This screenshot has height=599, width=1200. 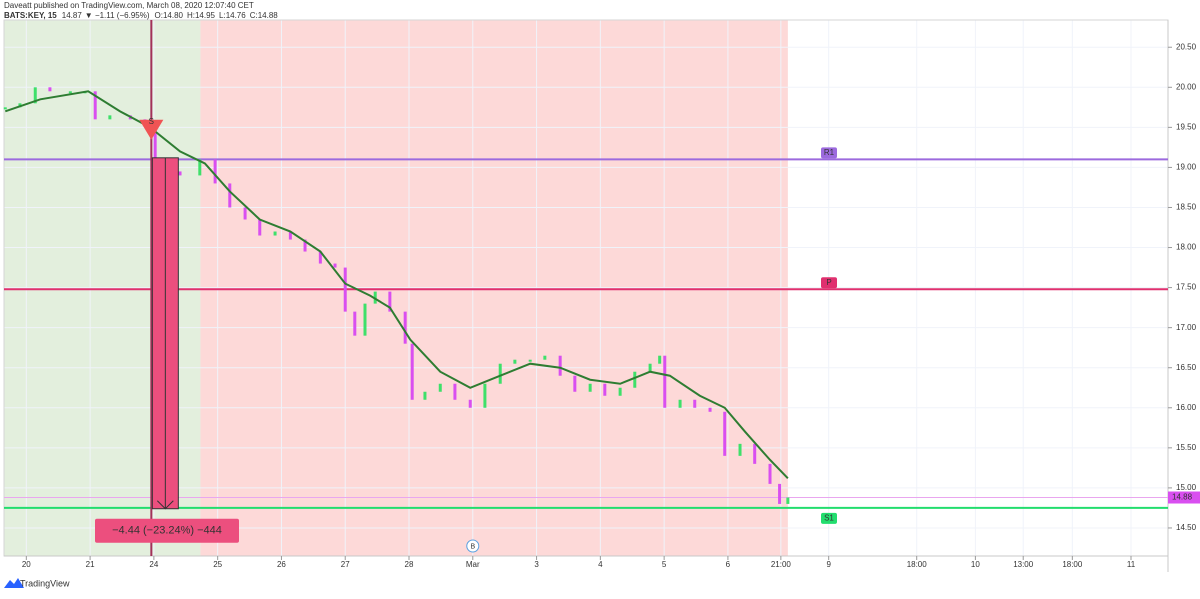 I want to click on pivot-label: P, so click(x=828, y=282).